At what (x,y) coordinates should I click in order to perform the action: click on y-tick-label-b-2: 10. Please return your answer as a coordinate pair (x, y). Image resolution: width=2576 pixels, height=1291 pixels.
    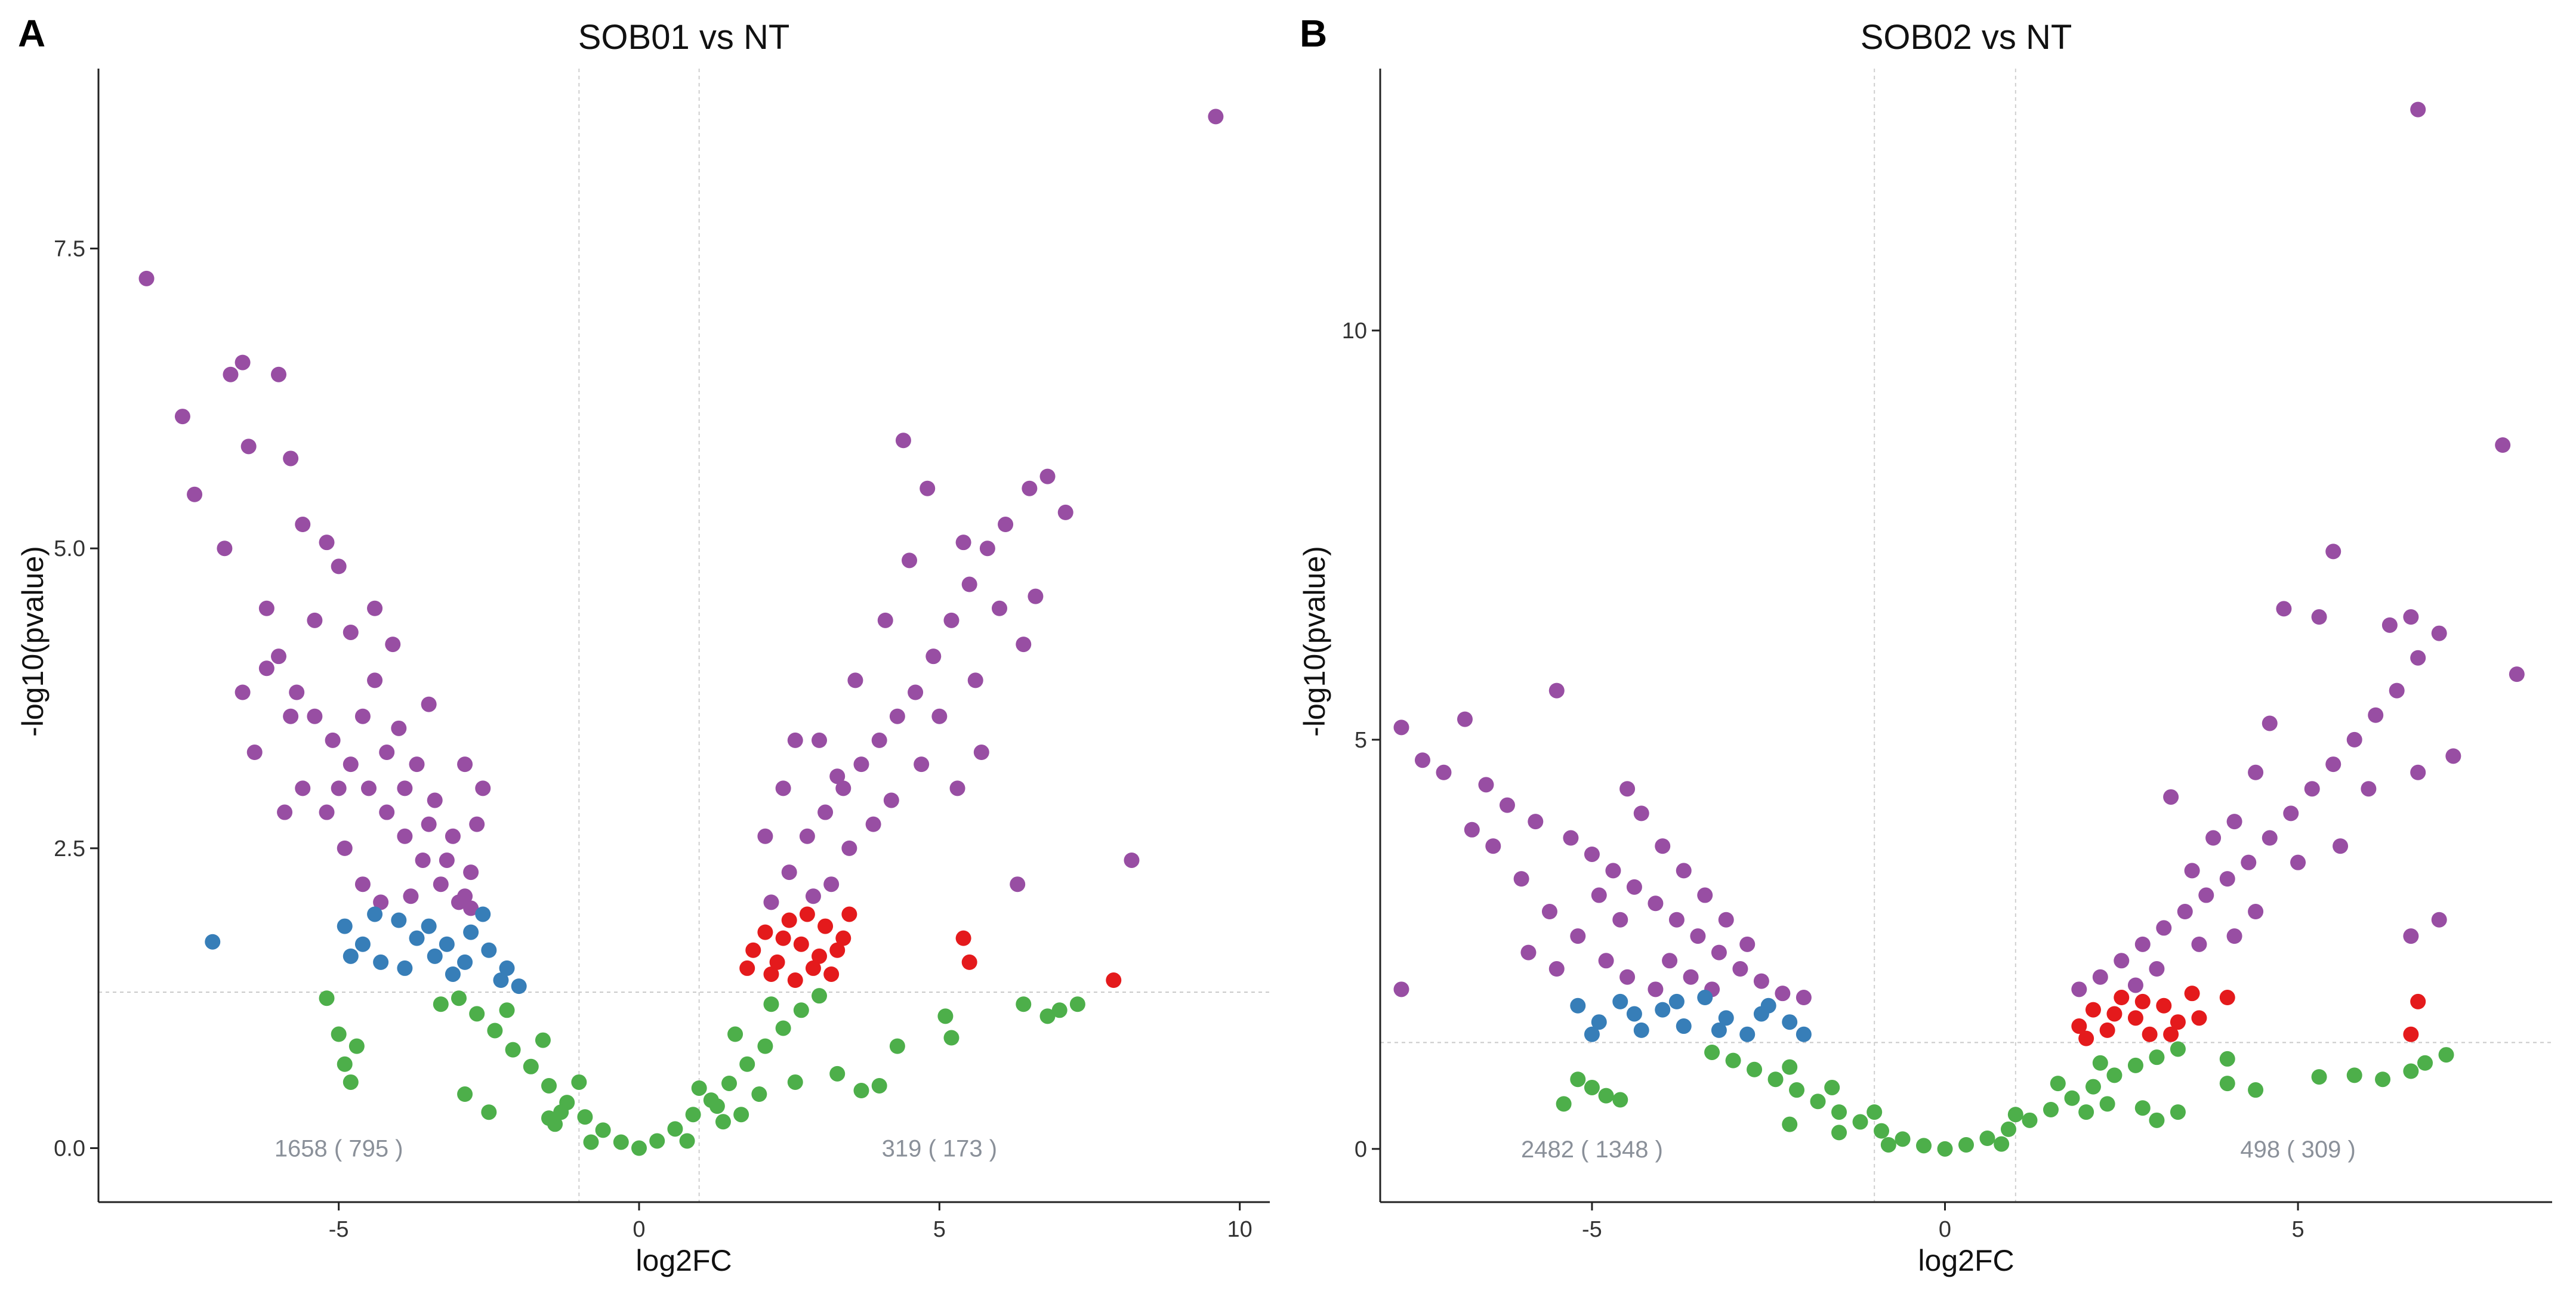
    Looking at the image, I should click on (1355, 331).